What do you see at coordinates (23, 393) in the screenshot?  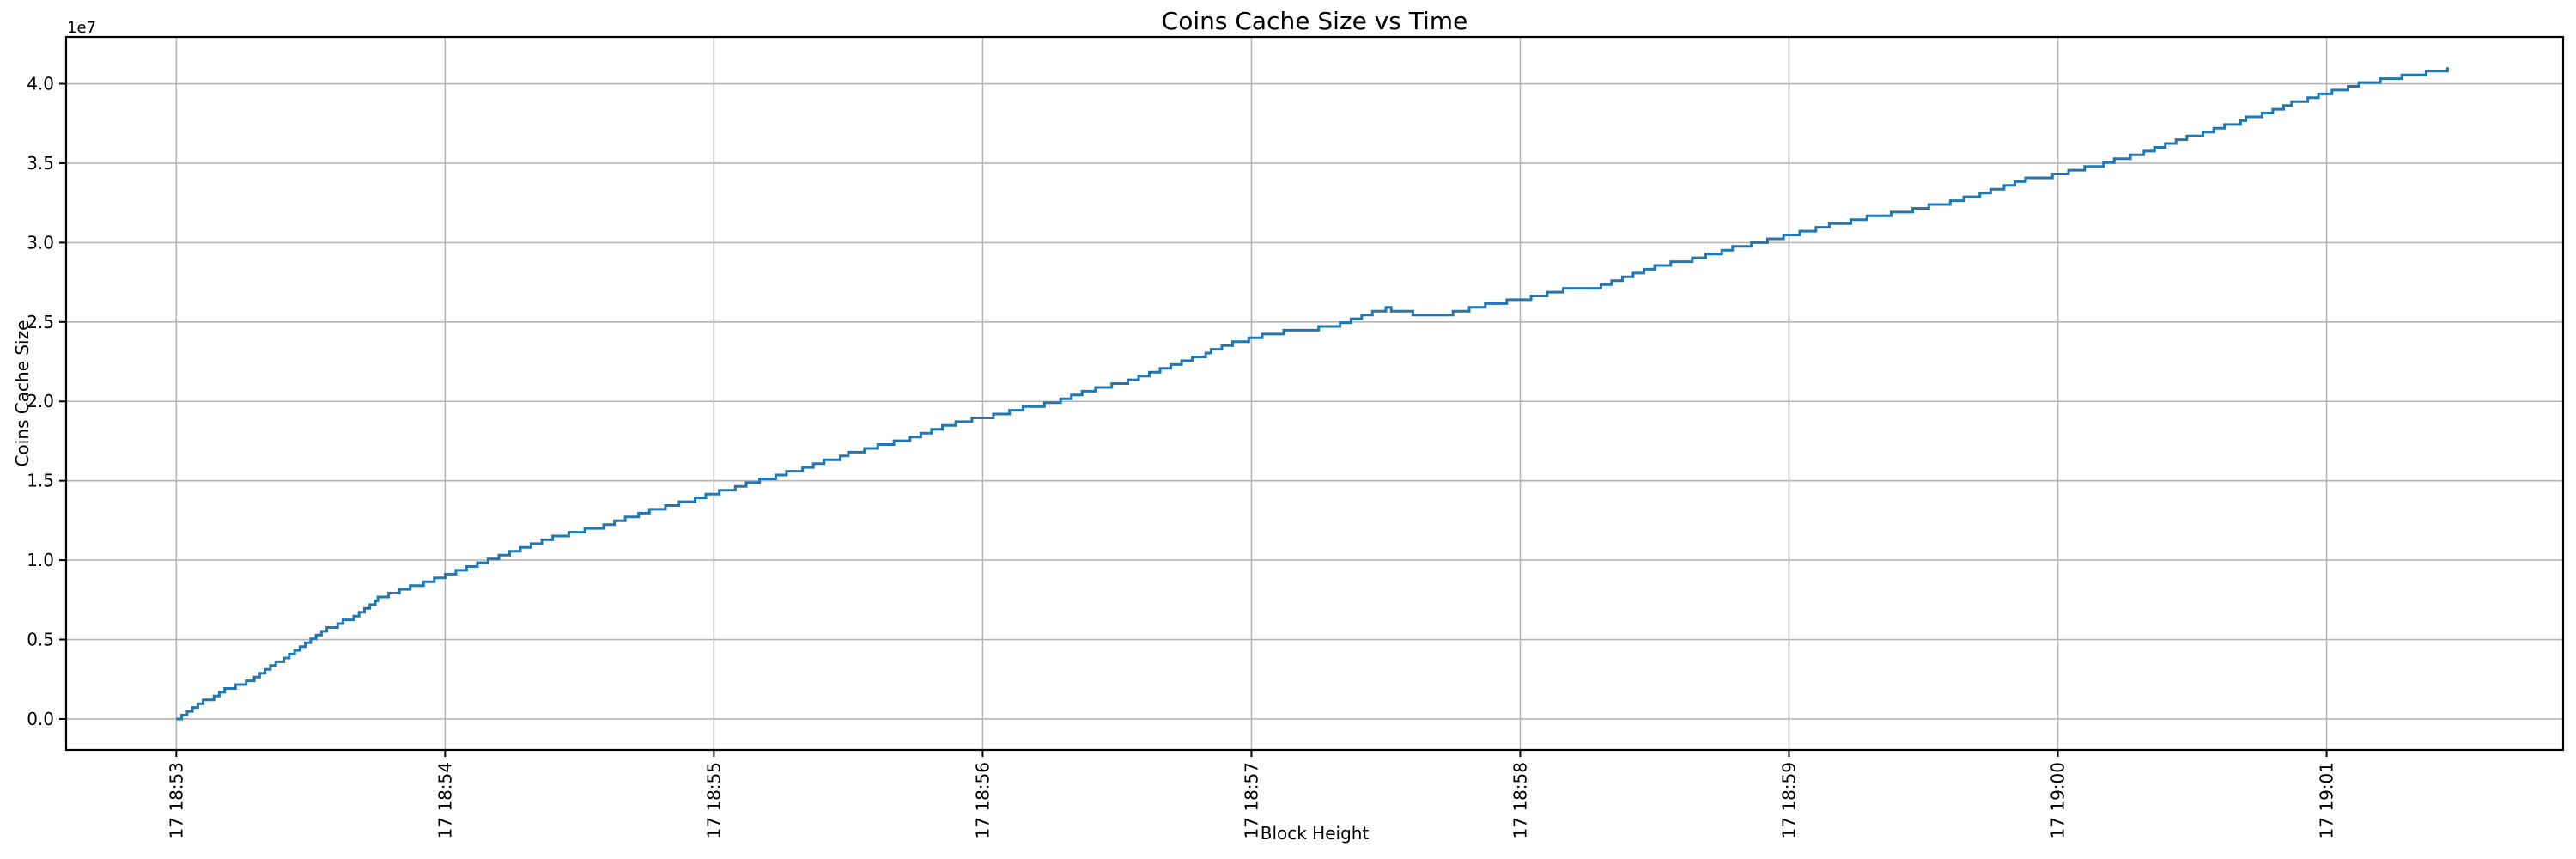 I see `y-axis-label: Coins Cache Size` at bounding box center [23, 393].